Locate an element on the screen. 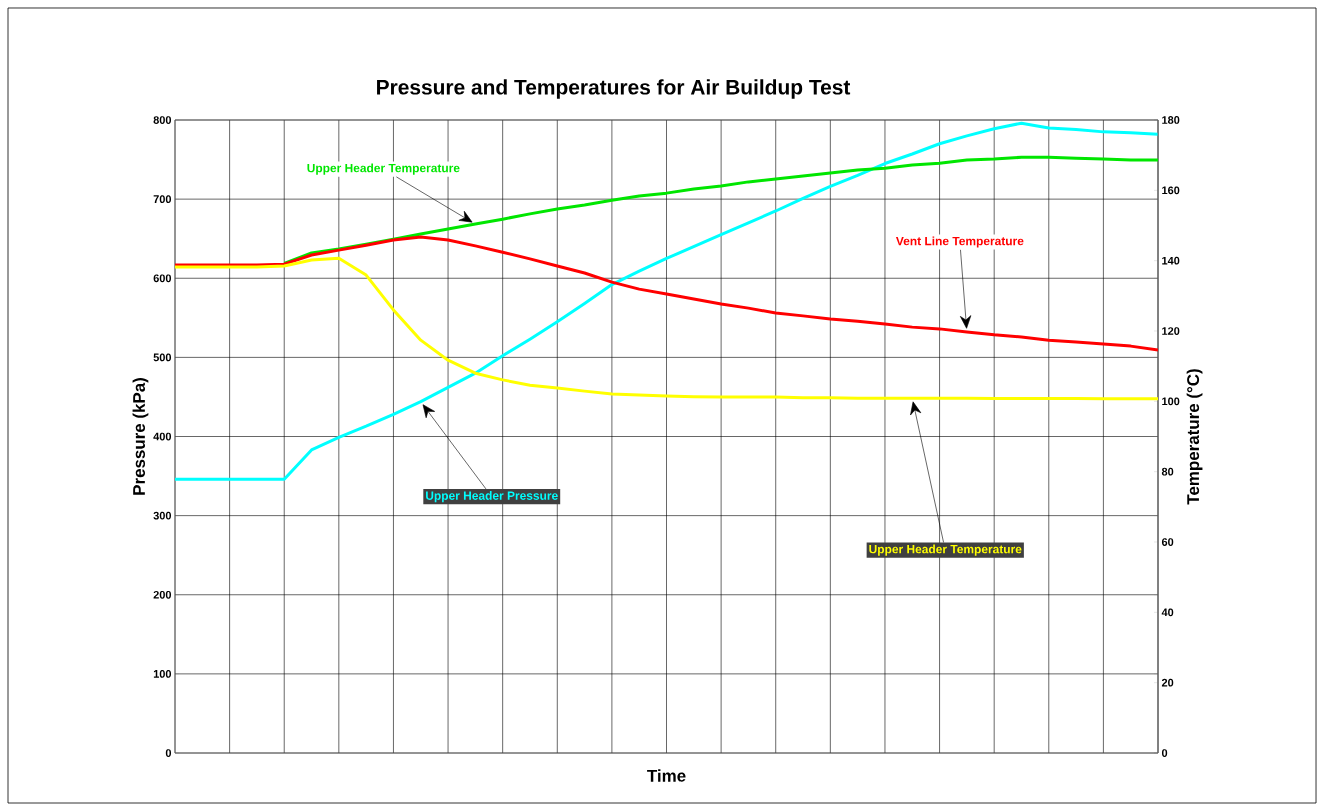 The image size is (1324, 811). x-axis-title: Time is located at coordinates (666, 775).